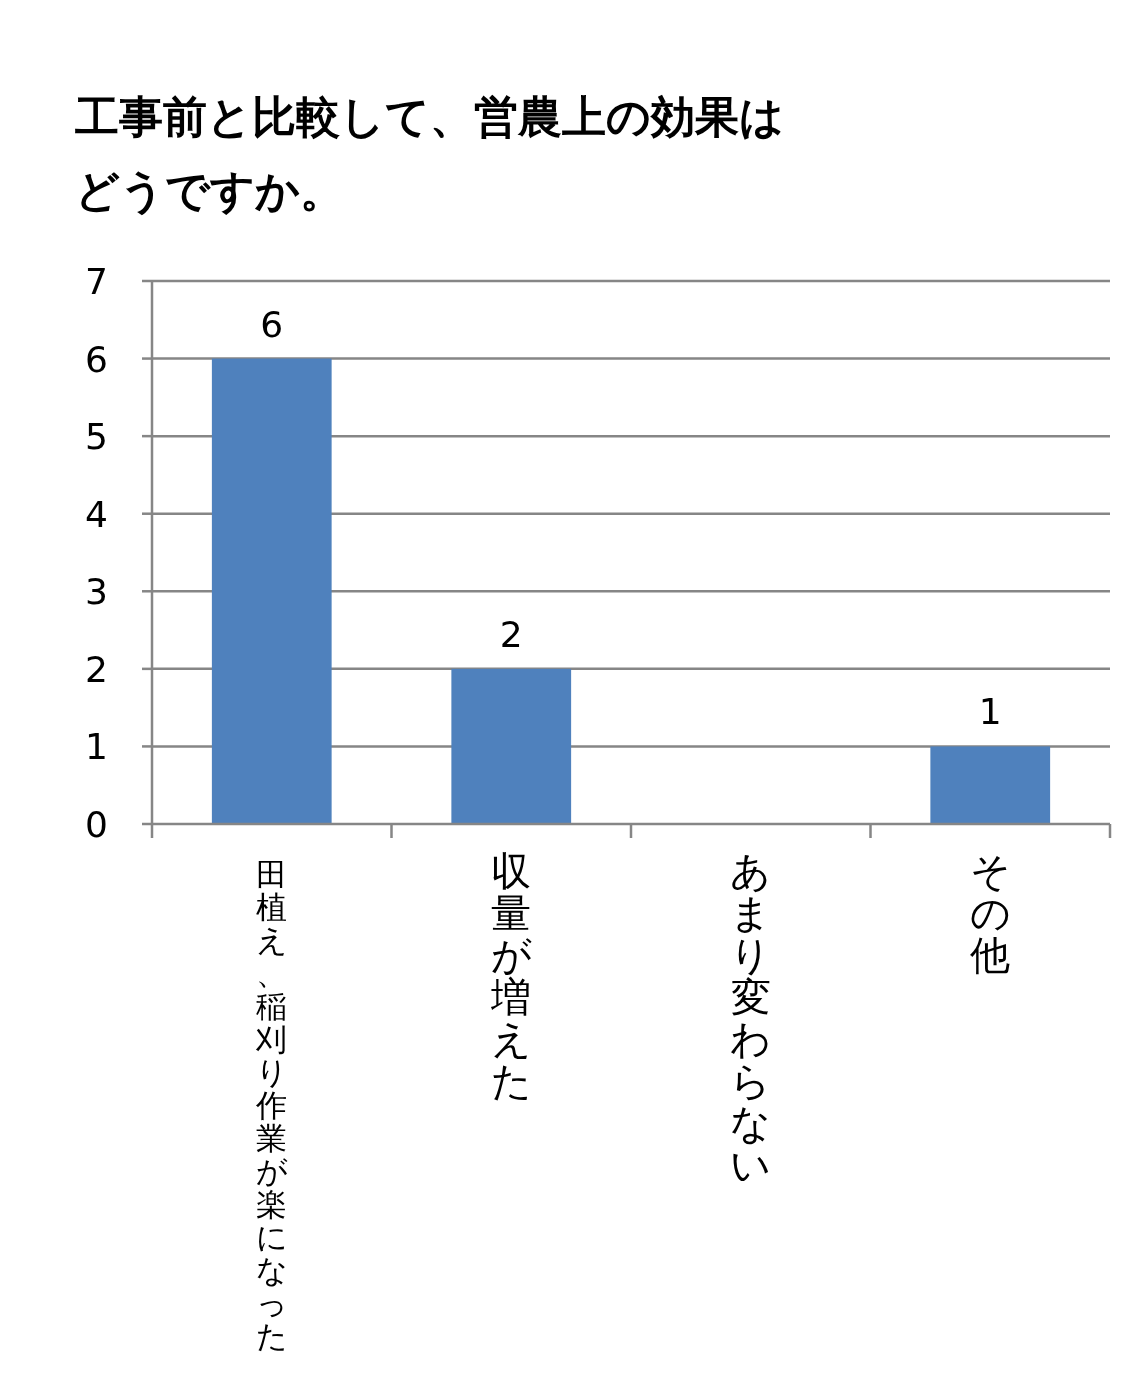 This screenshot has width=1139, height=1396. What do you see at coordinates (271, 1105) in the screenshot?
I see `category-label: 田植え、稲刈り作業が楽になった` at bounding box center [271, 1105].